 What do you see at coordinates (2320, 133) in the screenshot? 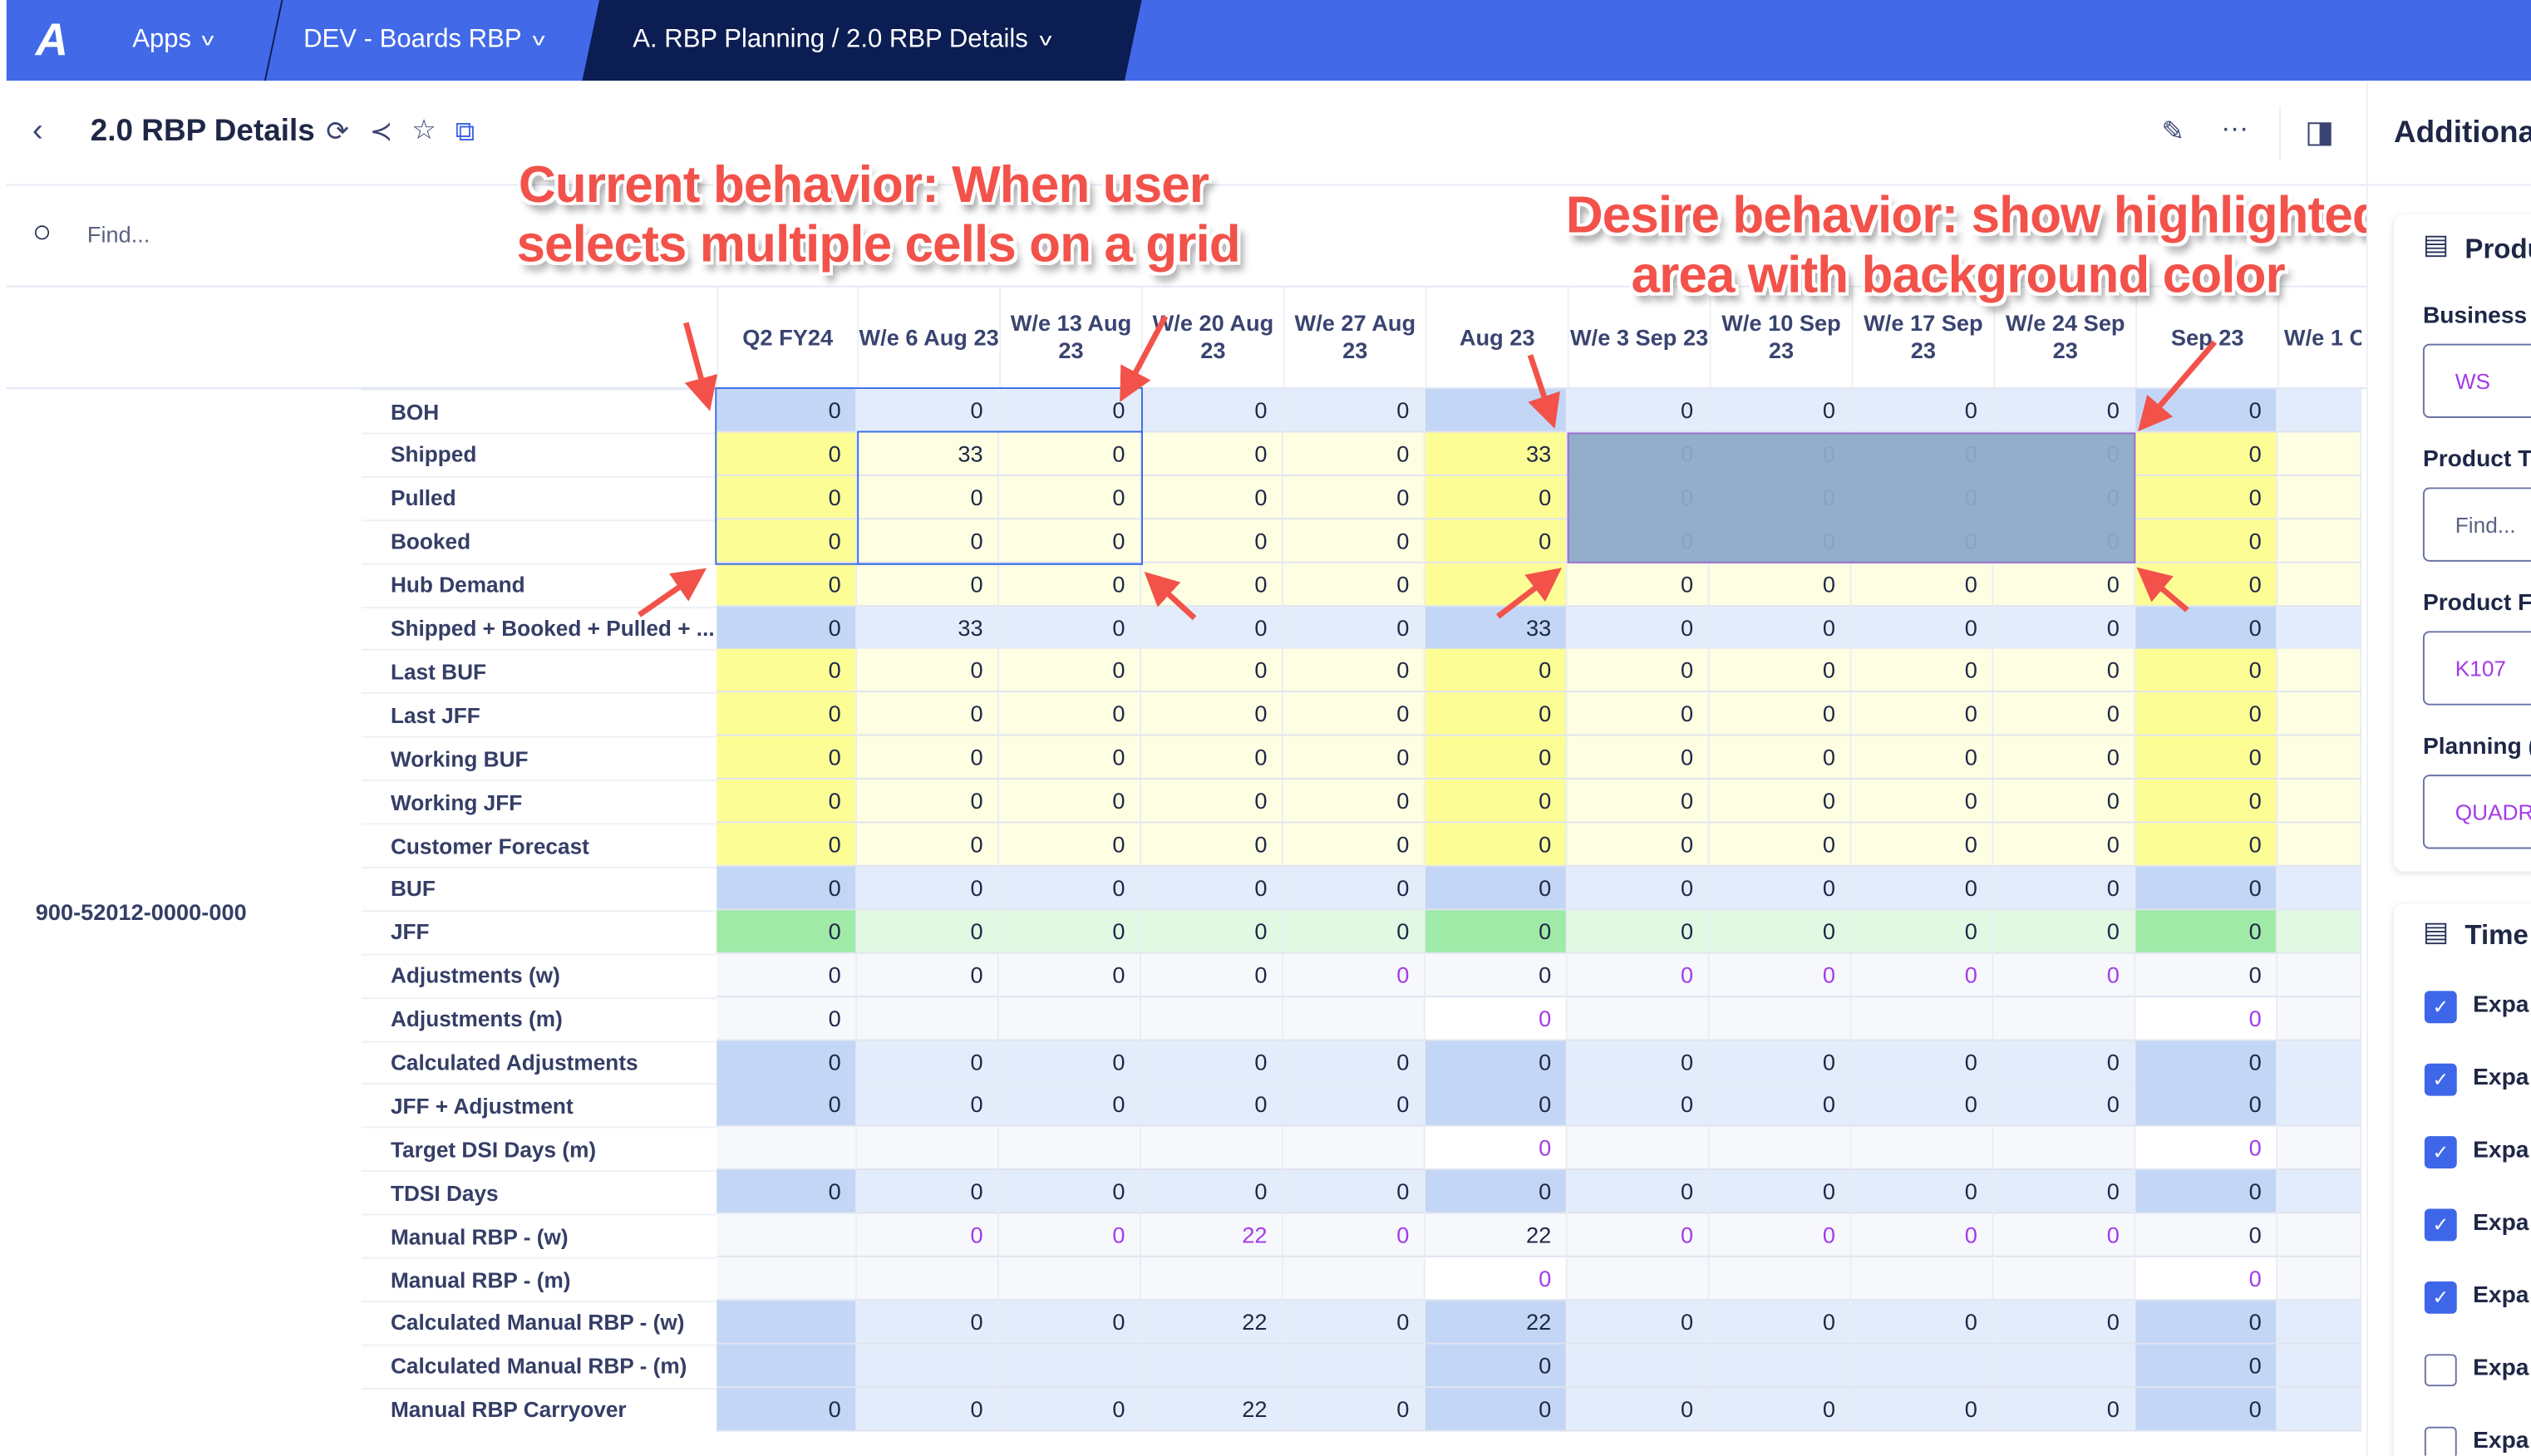
I see `panel-toggle-icon: ◨` at bounding box center [2320, 133].